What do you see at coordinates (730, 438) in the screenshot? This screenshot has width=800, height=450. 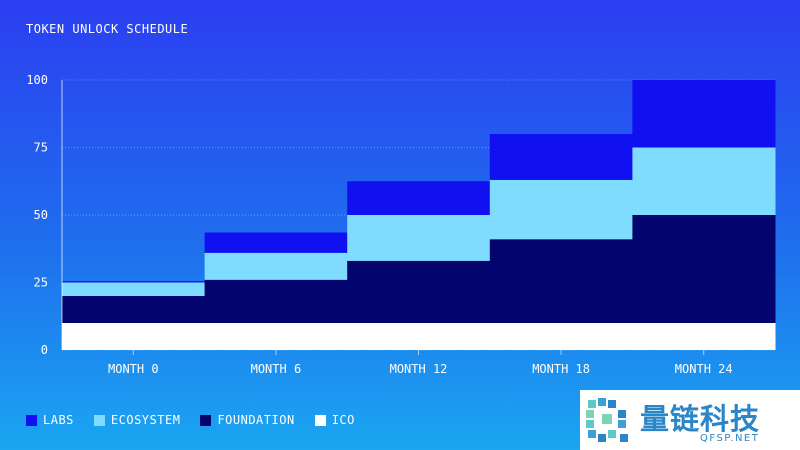 I see `watermark-url: QFSP.NET` at bounding box center [730, 438].